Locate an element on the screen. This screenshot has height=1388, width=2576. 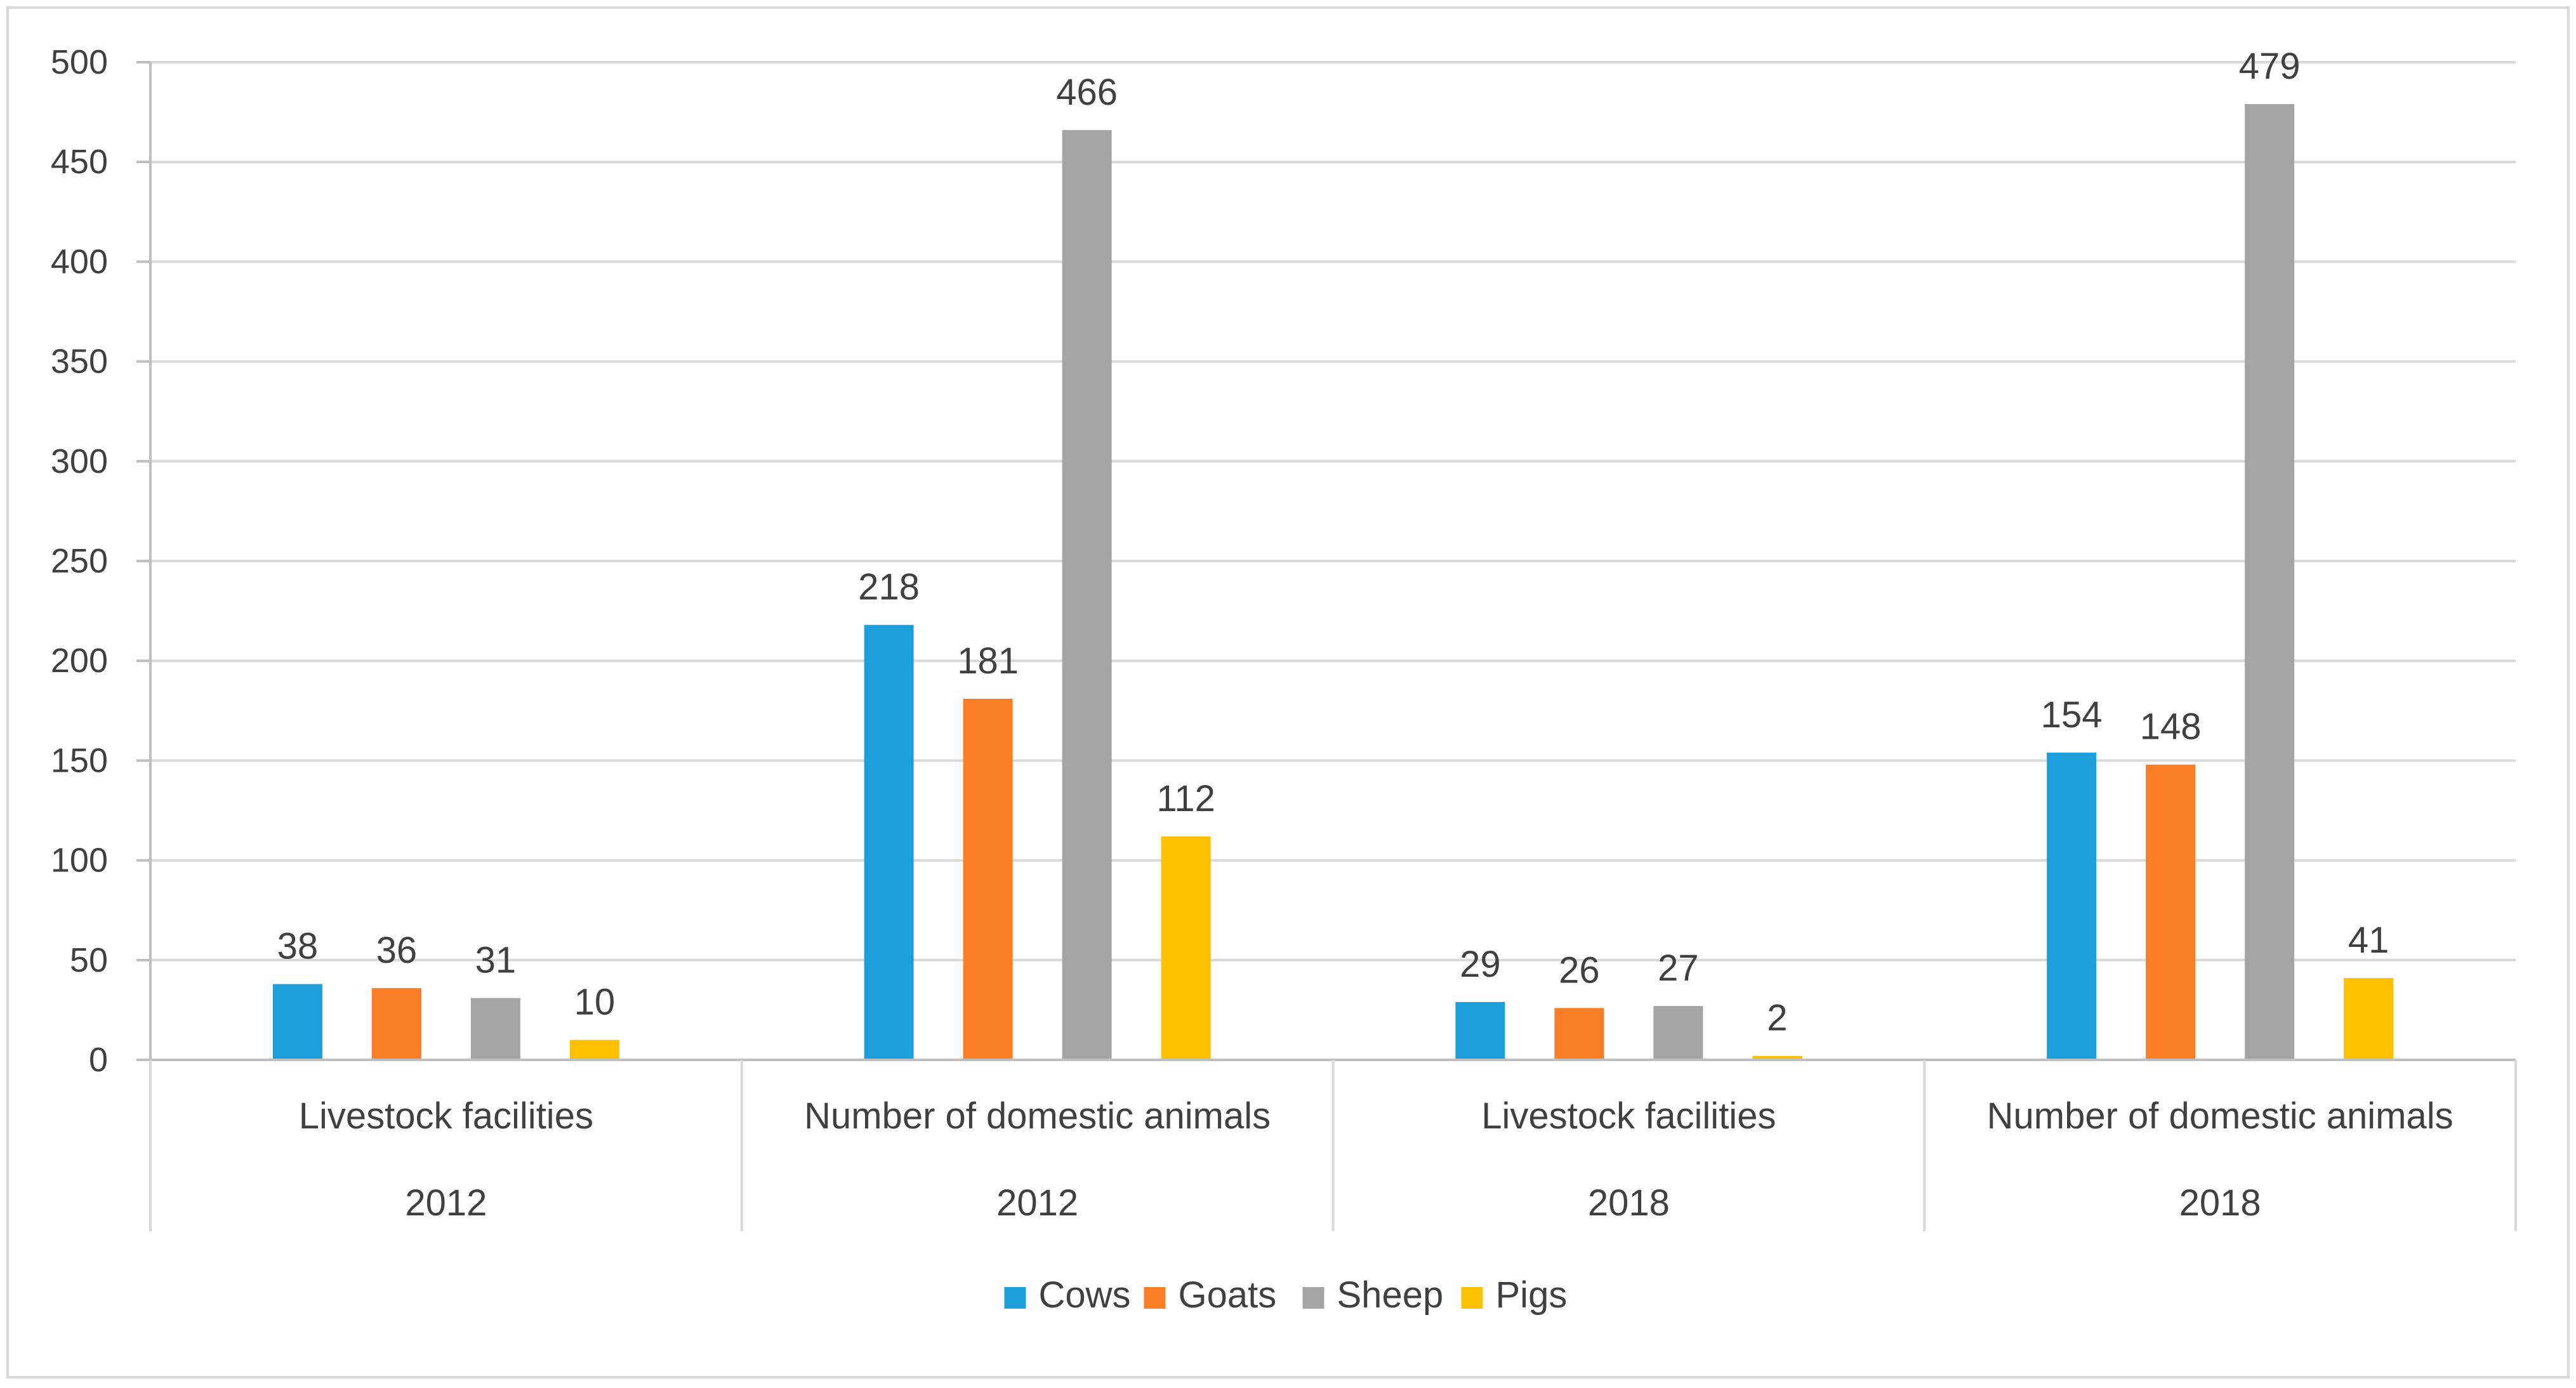
data-label: 148 is located at coordinates (2171, 727).